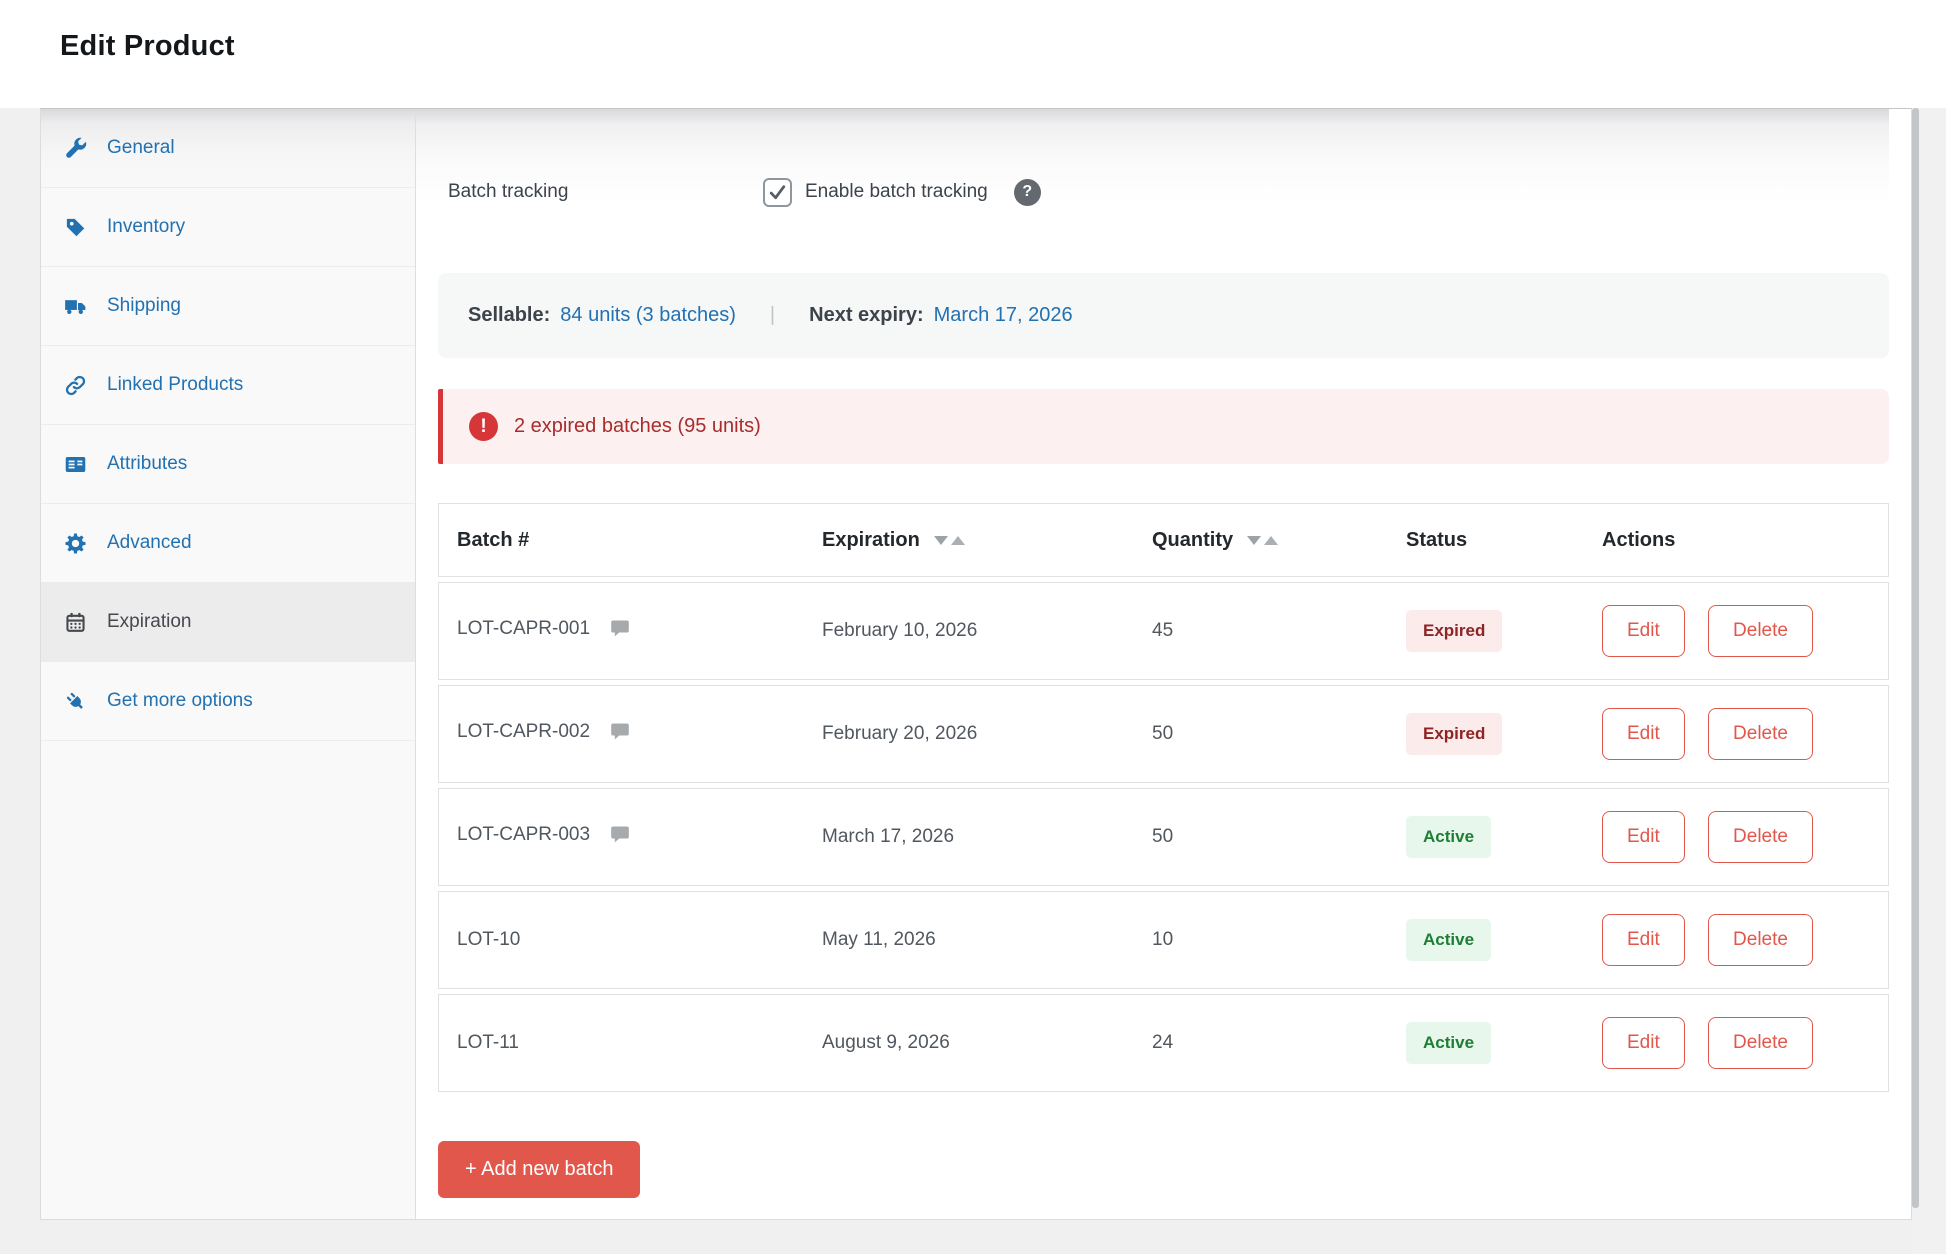 This screenshot has width=1946, height=1254. I want to click on quantity: 45, so click(1261, 631).